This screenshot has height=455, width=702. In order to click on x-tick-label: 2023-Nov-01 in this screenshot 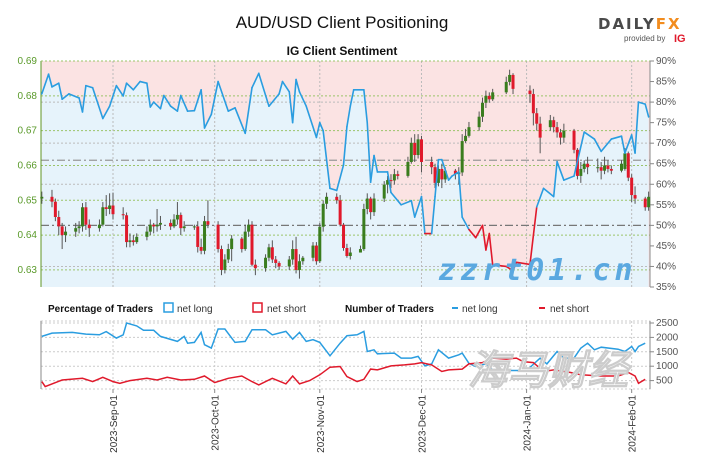, I will do `click(321, 424)`.